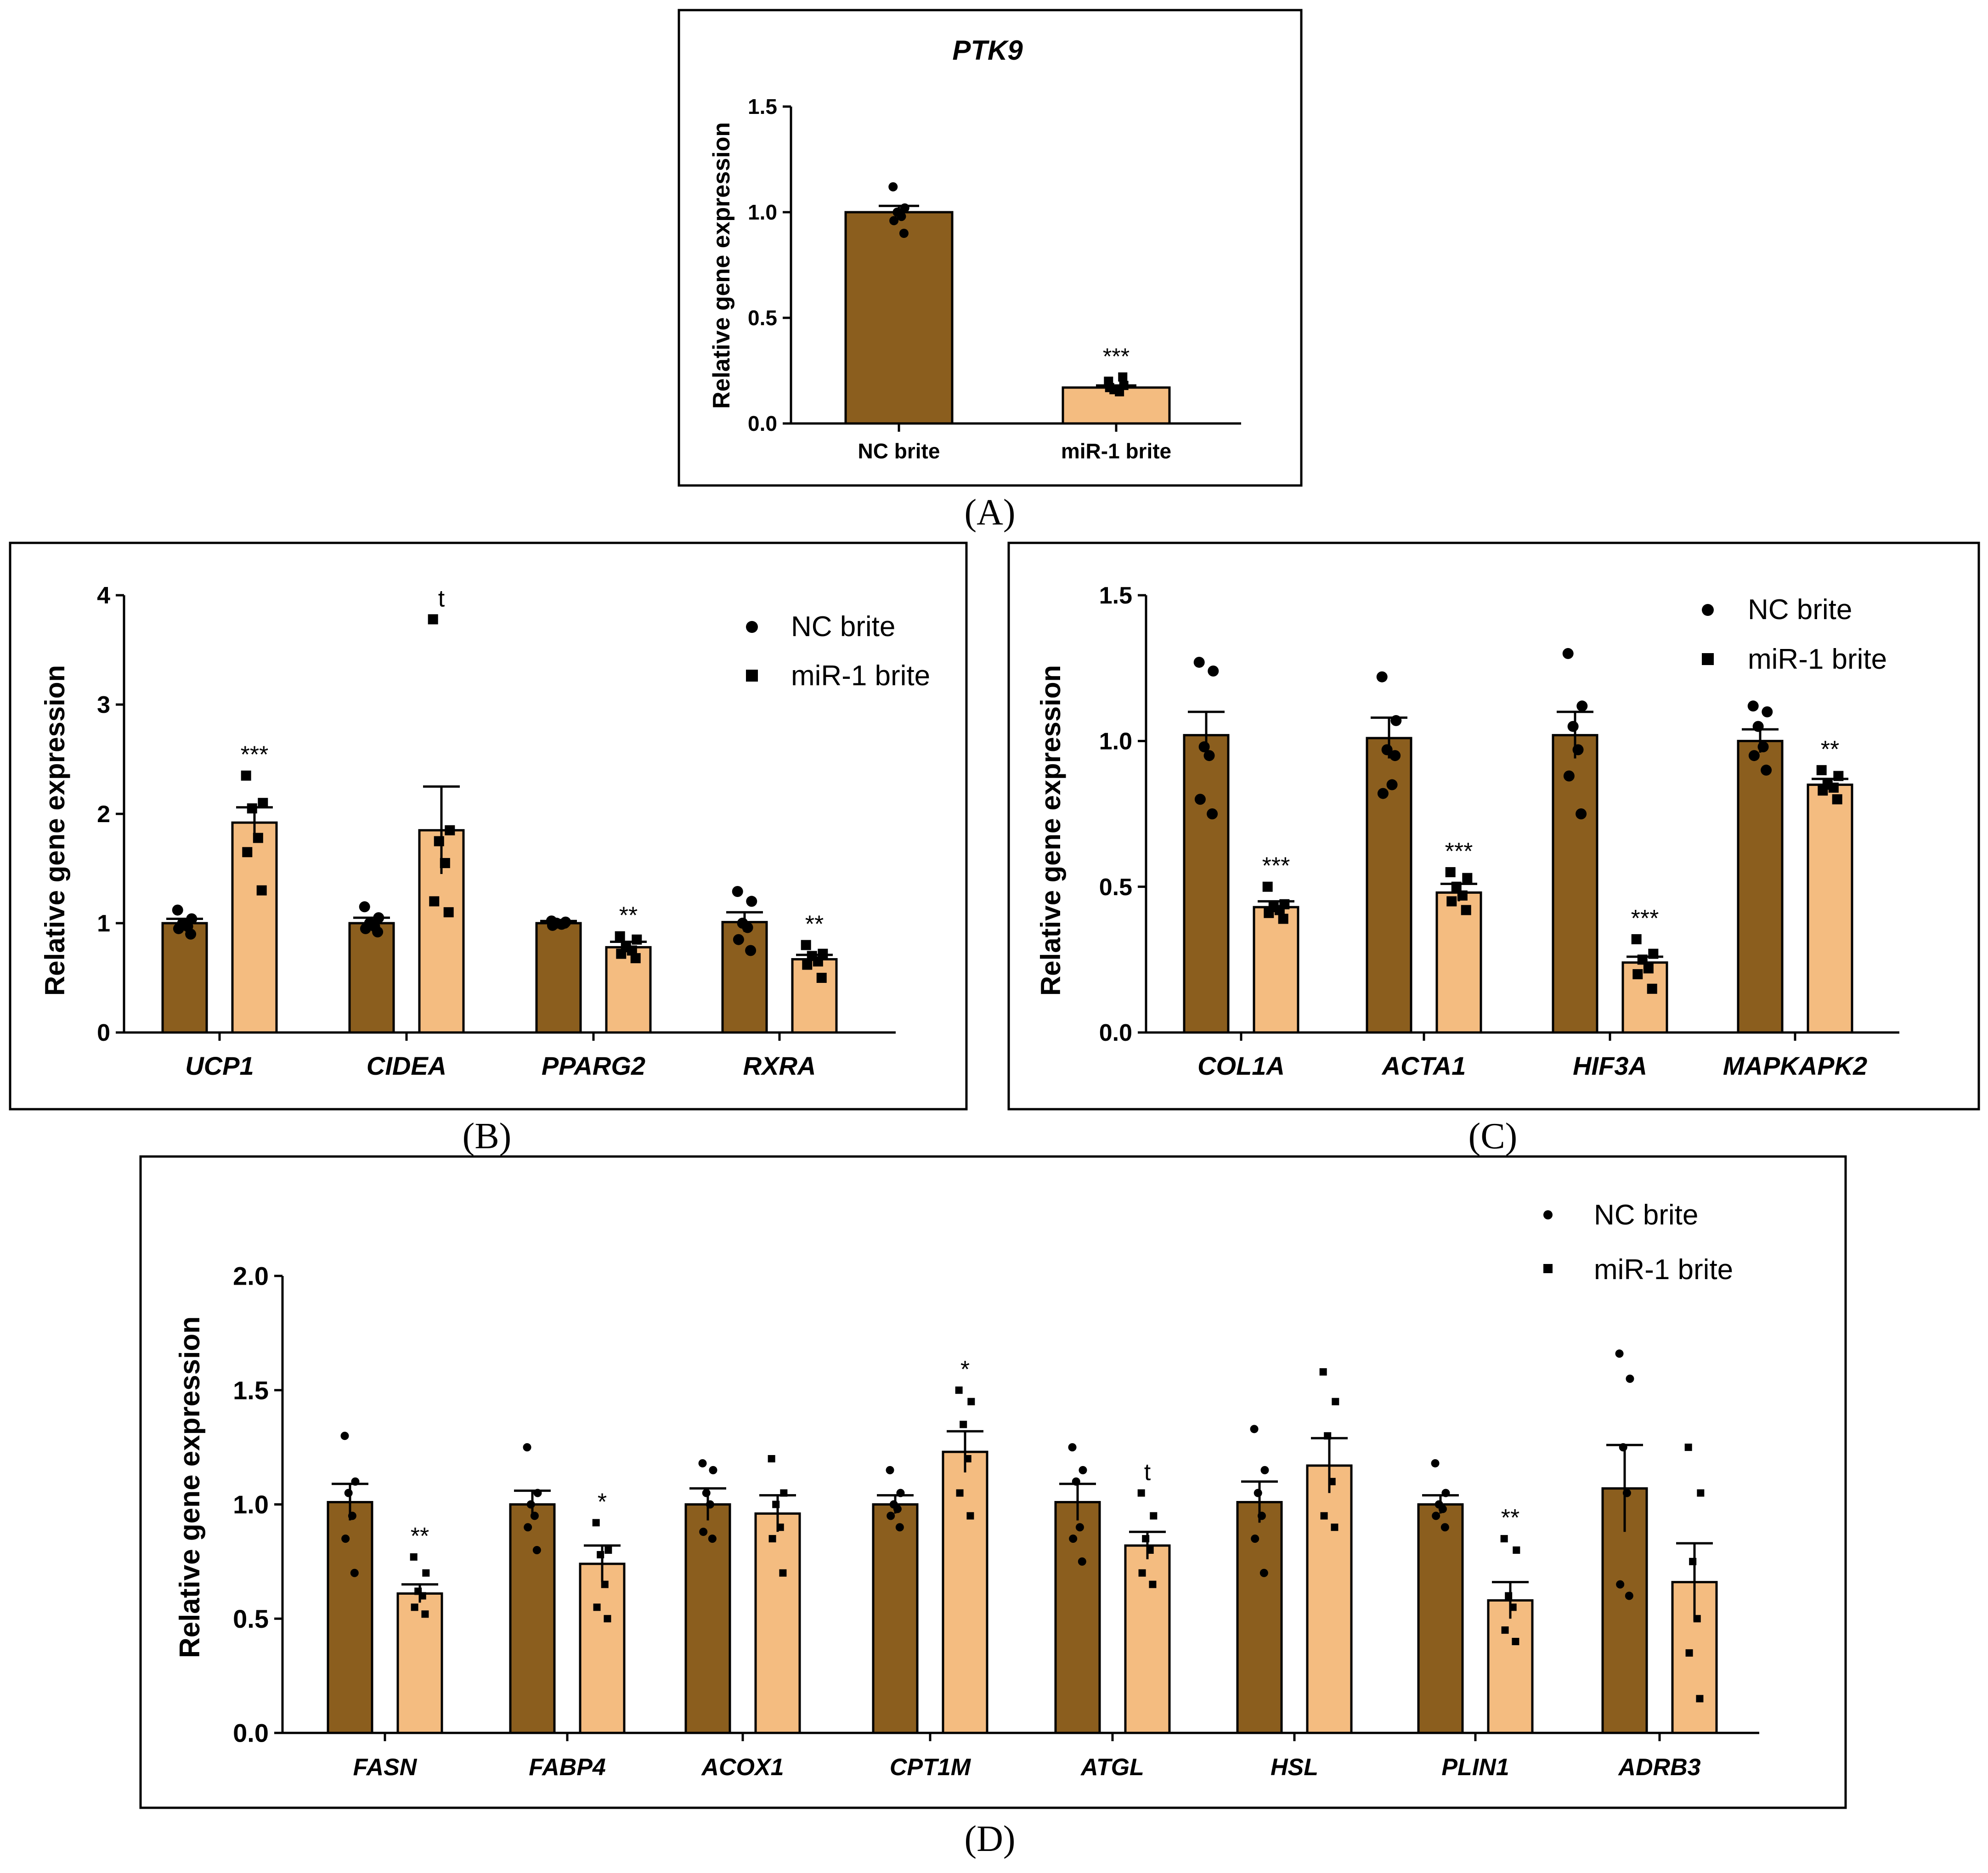 The width and height of the screenshot is (1988, 1873). I want to click on x-category-label: FASN, so click(385, 1768).